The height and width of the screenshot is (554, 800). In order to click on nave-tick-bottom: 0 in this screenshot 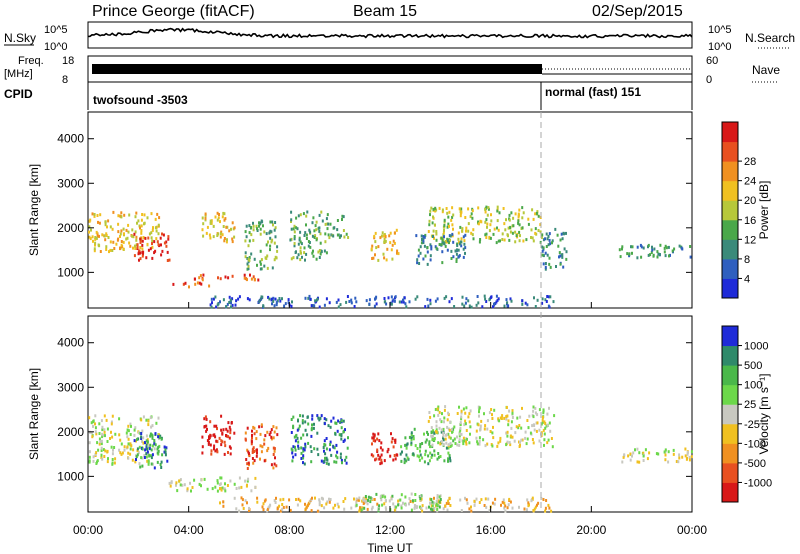, I will do `click(709, 80)`.